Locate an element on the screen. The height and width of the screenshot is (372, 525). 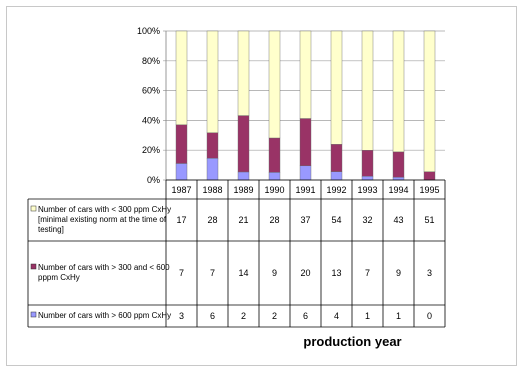
table-value: 37 is located at coordinates (305, 220).